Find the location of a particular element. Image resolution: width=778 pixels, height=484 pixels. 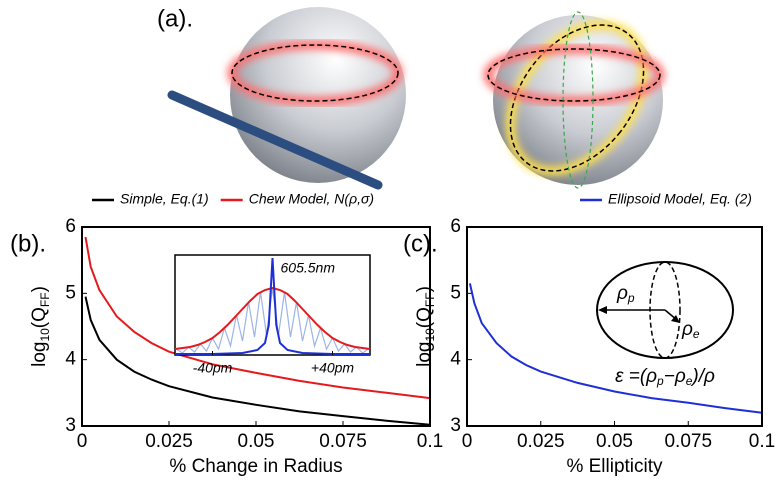

legend-label: Simple, Eq.(1) is located at coordinates (164, 199).